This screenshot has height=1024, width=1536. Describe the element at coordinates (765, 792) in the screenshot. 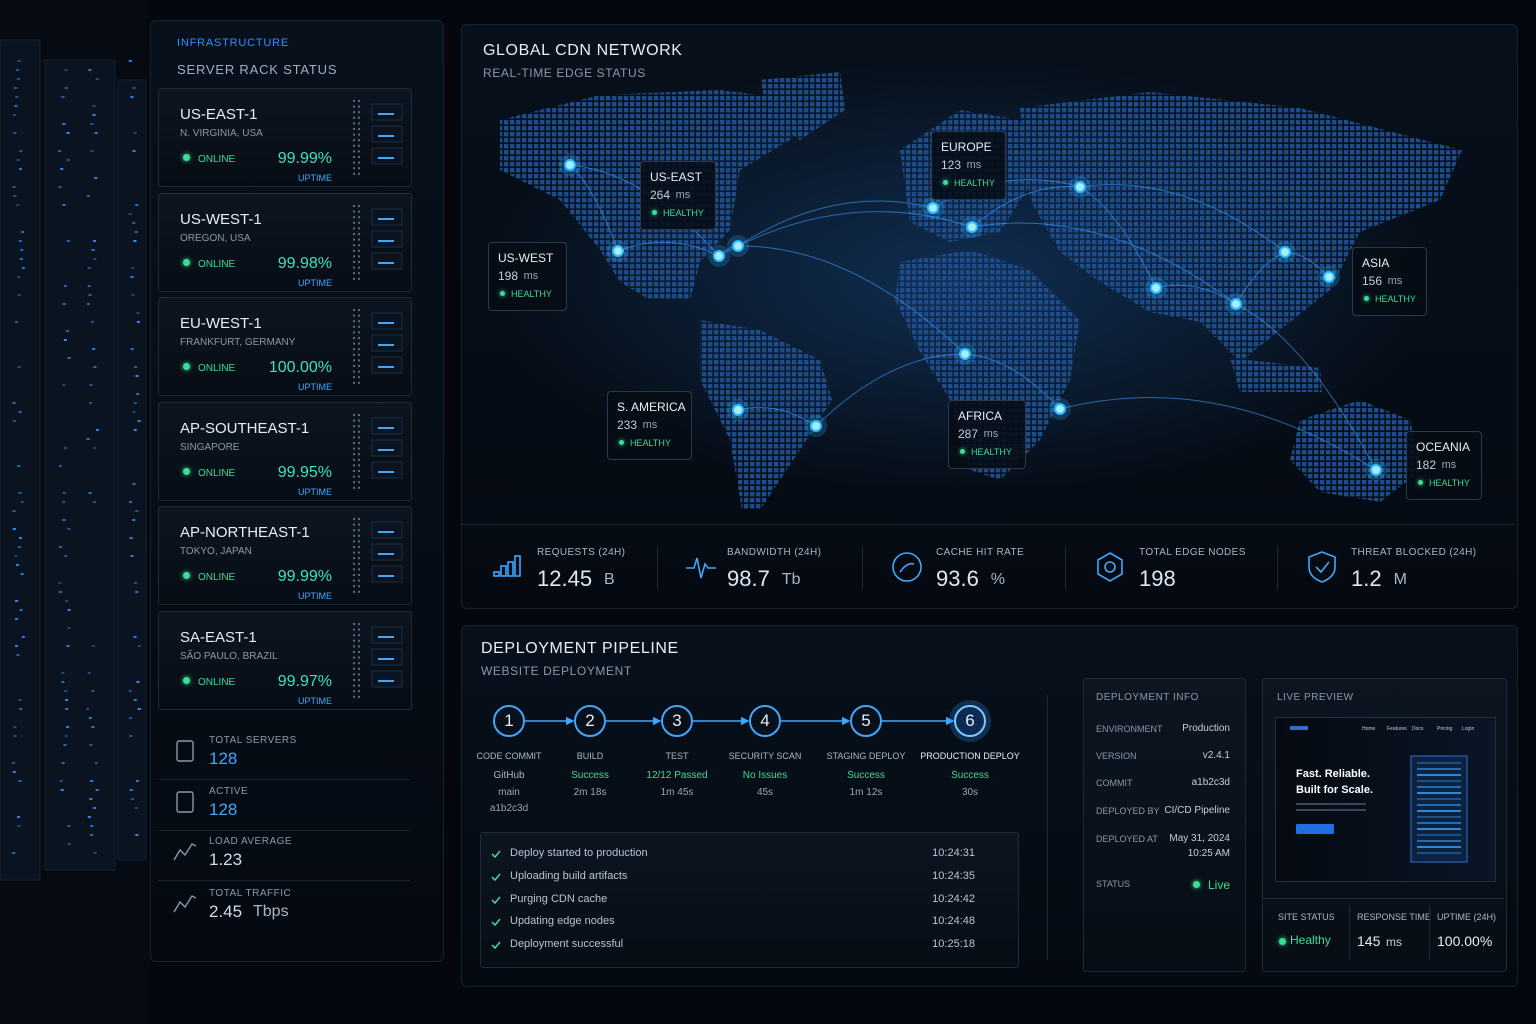

I see `step-detail: 45s` at that location.